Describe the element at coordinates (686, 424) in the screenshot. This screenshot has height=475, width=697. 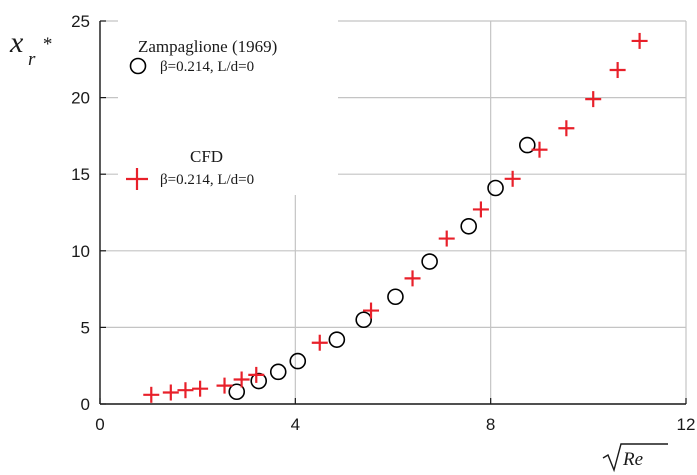
I see `x-tick-label: 12` at that location.